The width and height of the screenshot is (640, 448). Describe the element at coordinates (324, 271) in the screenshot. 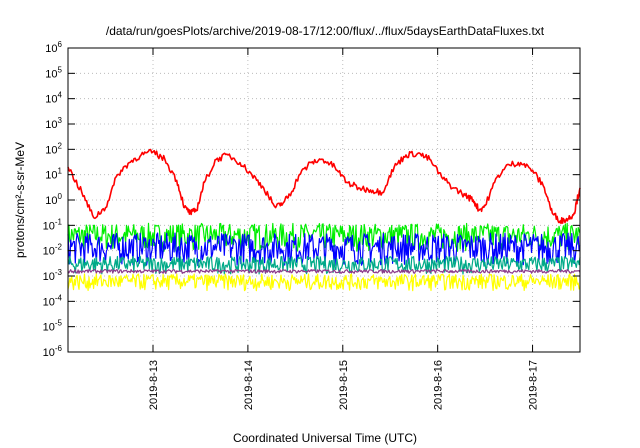

I see `series-purple-line` at that location.